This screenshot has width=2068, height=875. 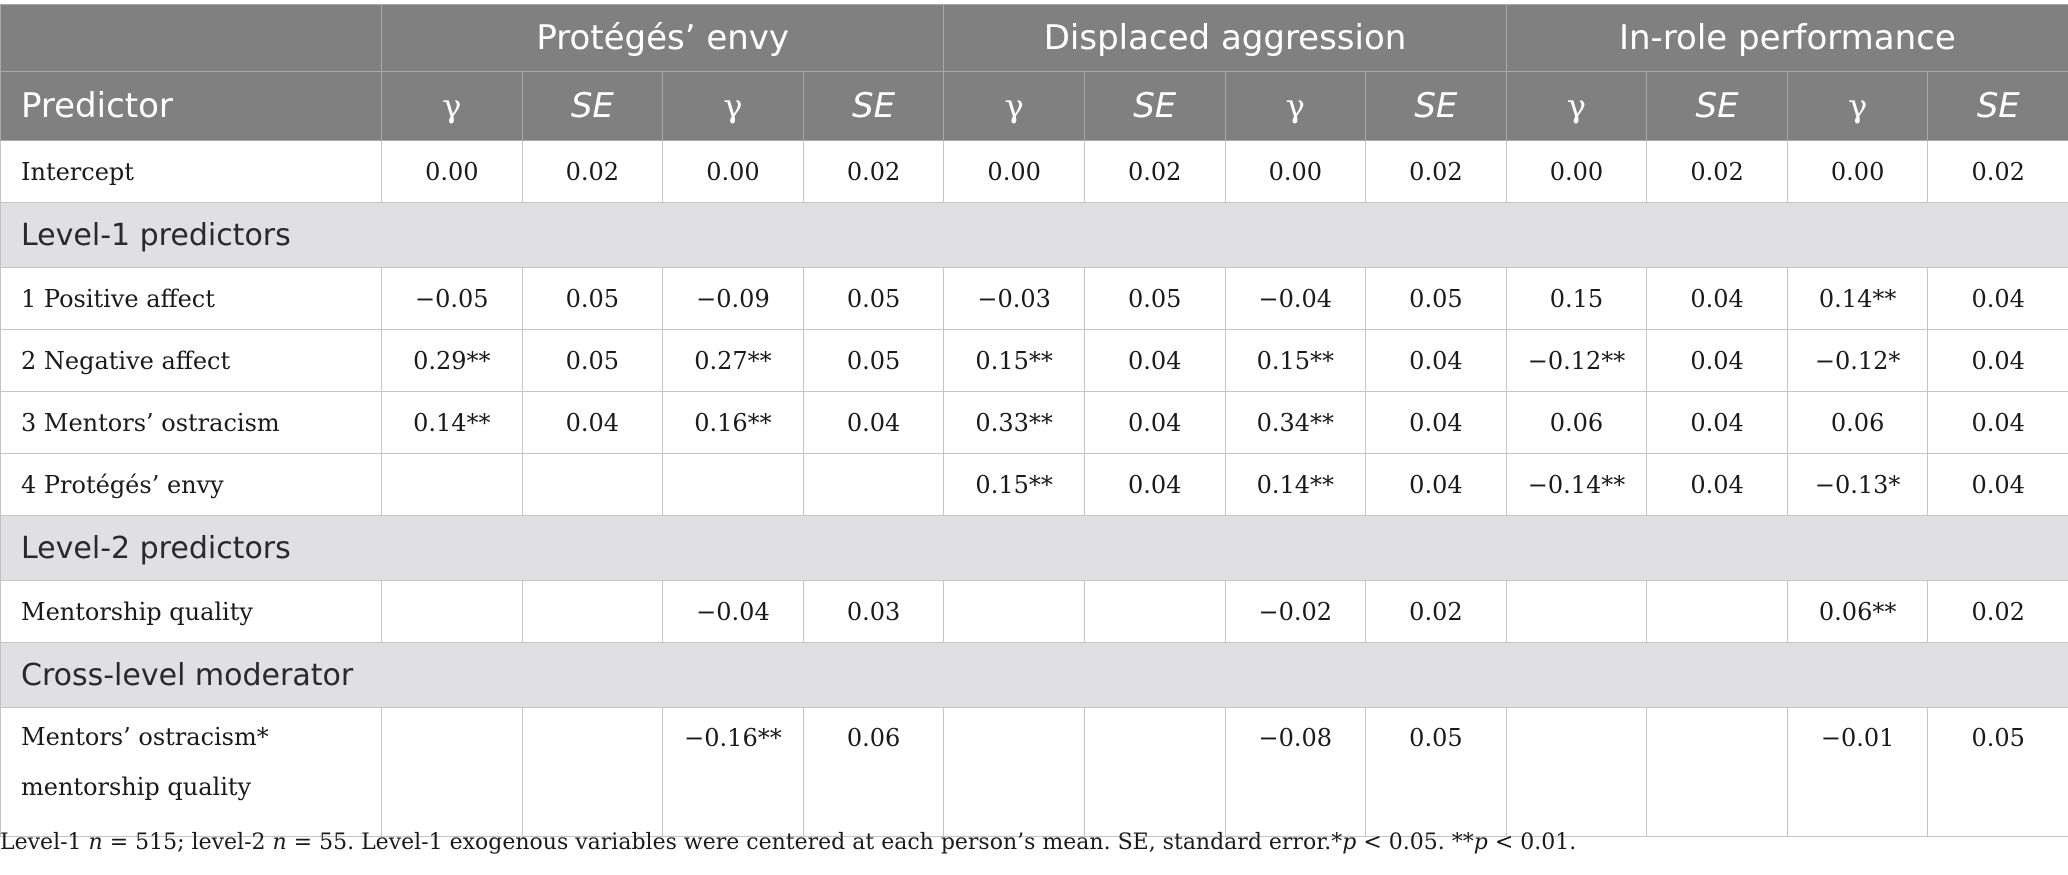 I want to click on section-label: Level-2 predictors, so click(x=1034, y=548).